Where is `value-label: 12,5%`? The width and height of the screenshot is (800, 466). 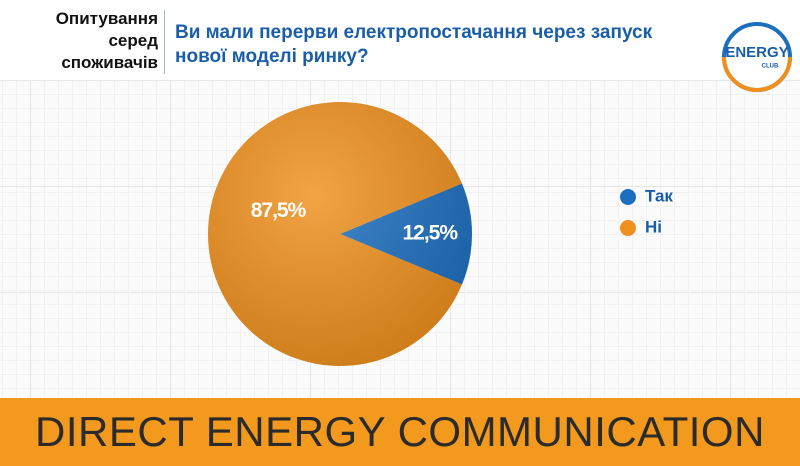
value-label: 12,5% is located at coordinates (430, 233).